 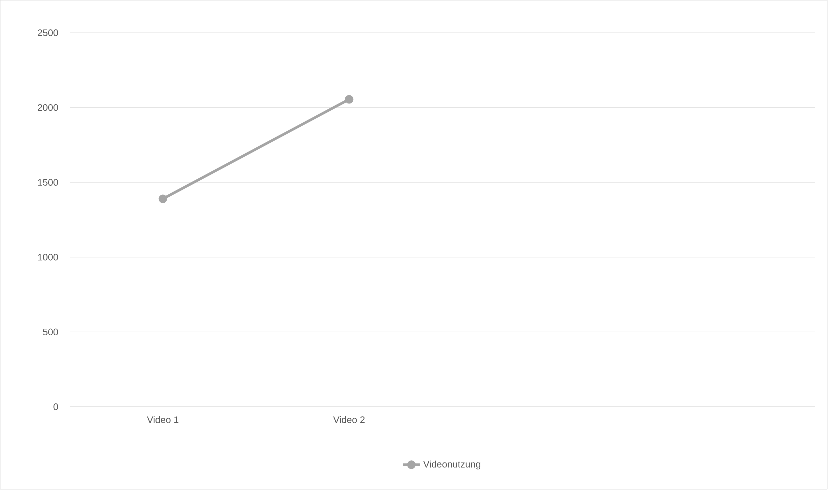 What do you see at coordinates (48, 33) in the screenshot?
I see `y-tick-label: 2500` at bounding box center [48, 33].